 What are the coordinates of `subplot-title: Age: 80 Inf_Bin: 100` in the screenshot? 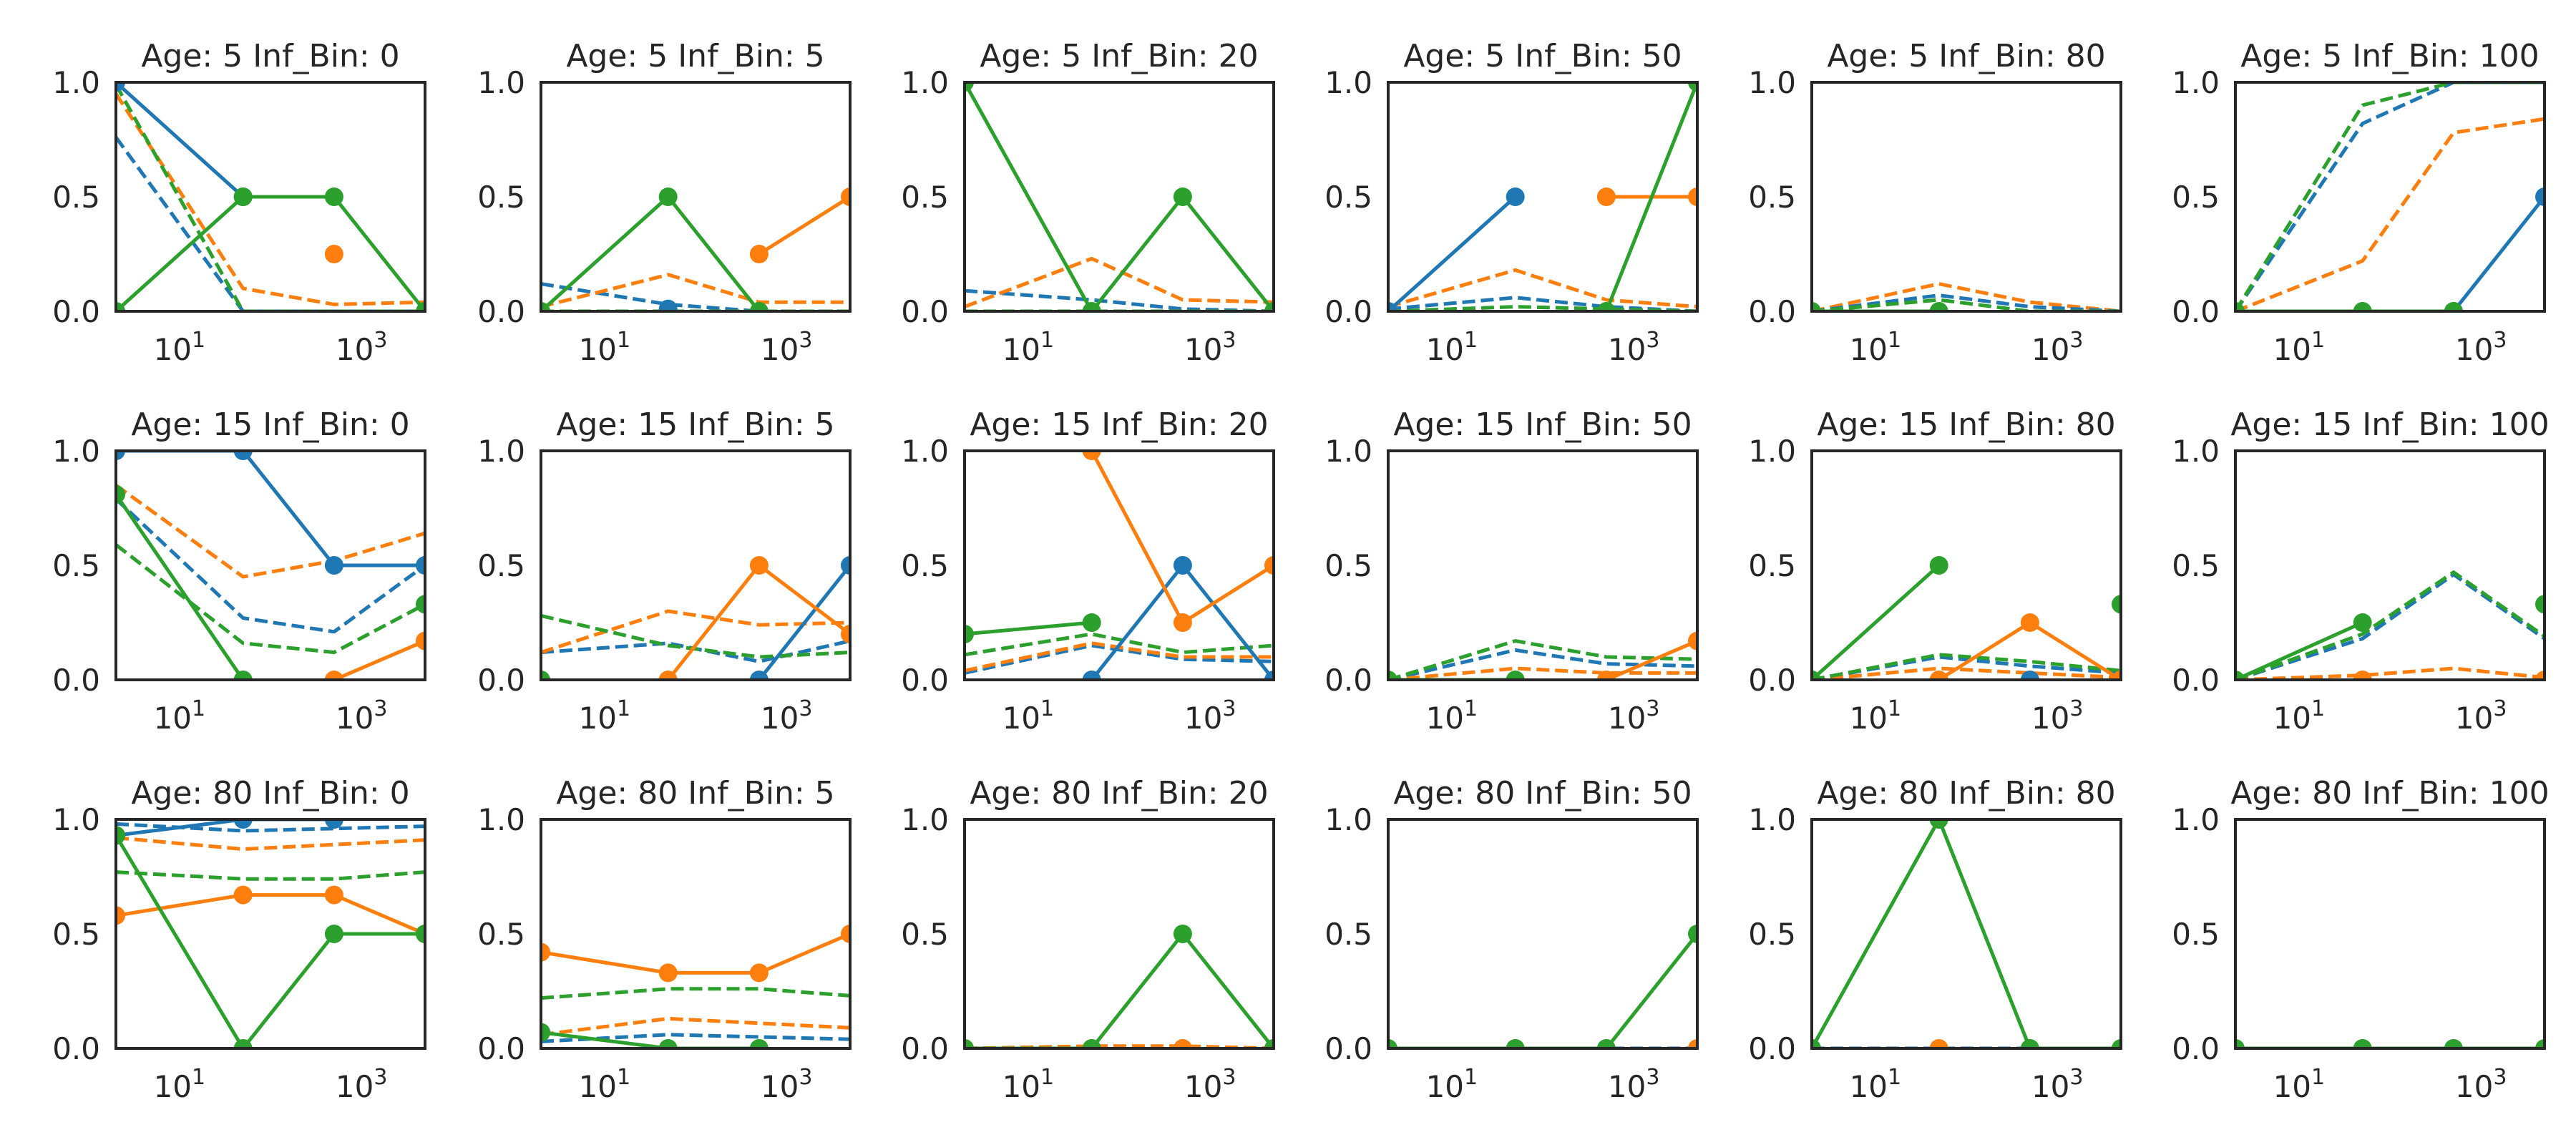 It's located at (2389, 793).